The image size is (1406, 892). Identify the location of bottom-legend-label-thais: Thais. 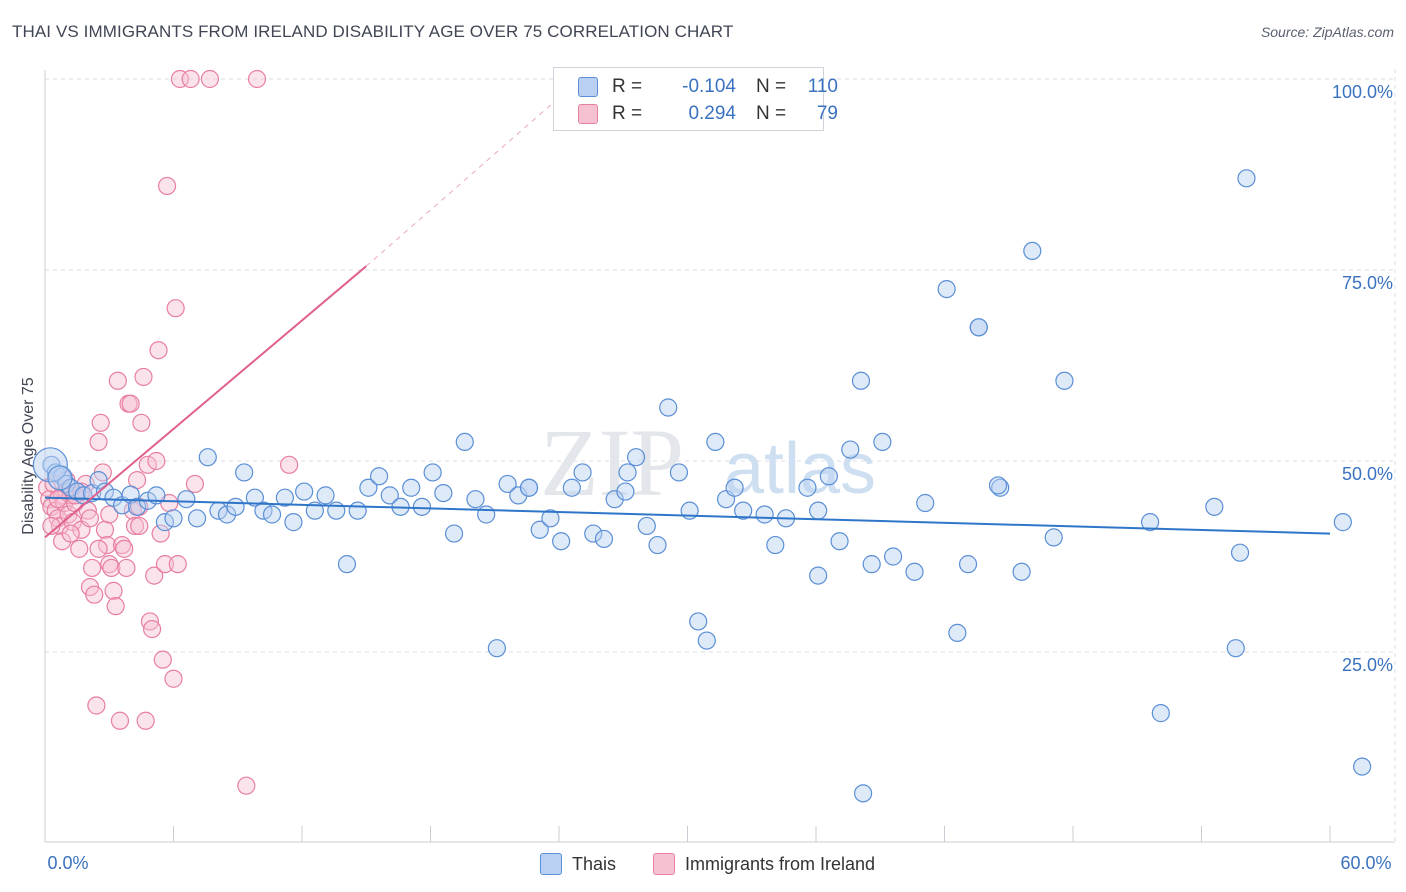
(594, 863).